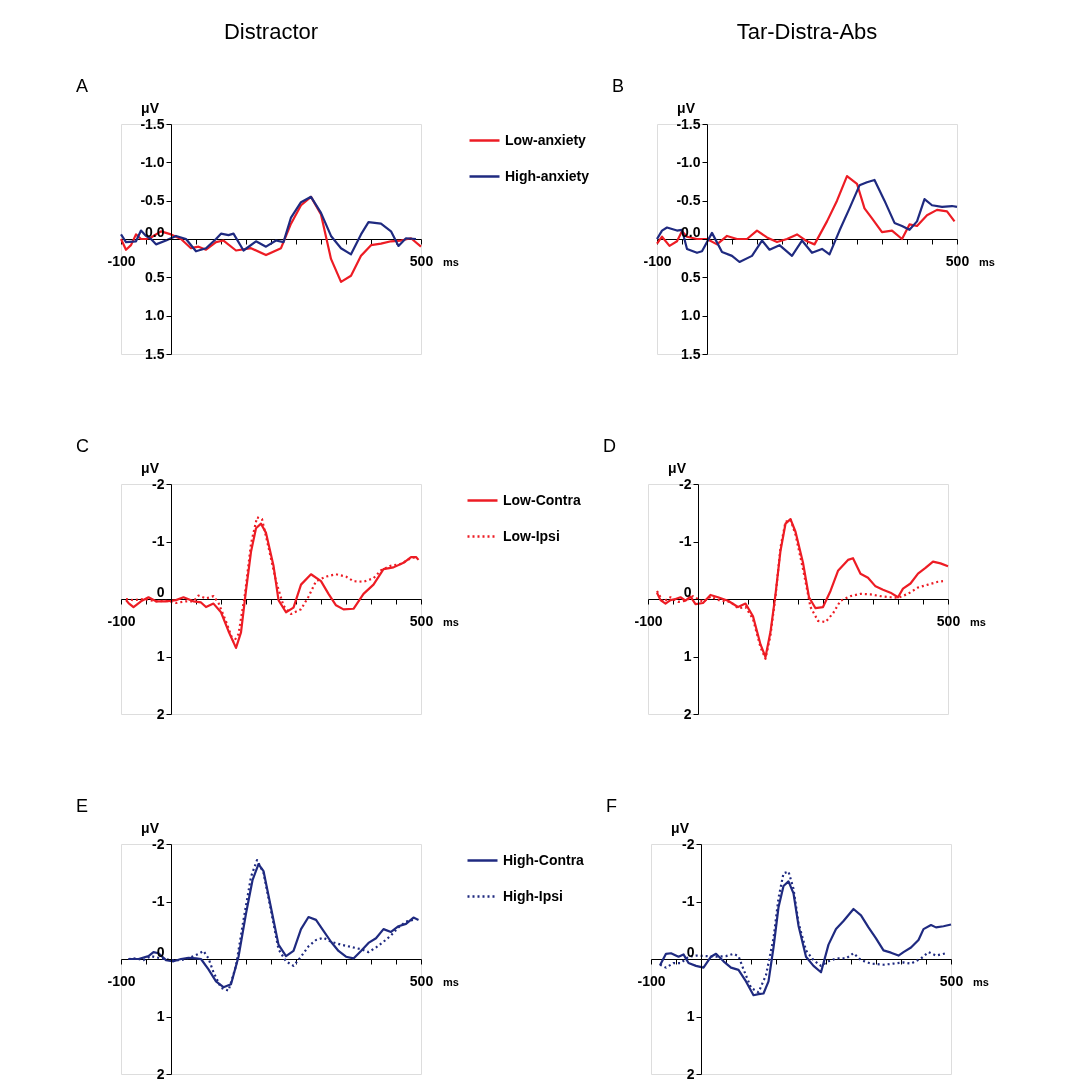 This screenshot has width=1085, height=1086. I want to click on legend-label: High-Contra, so click(544, 859).